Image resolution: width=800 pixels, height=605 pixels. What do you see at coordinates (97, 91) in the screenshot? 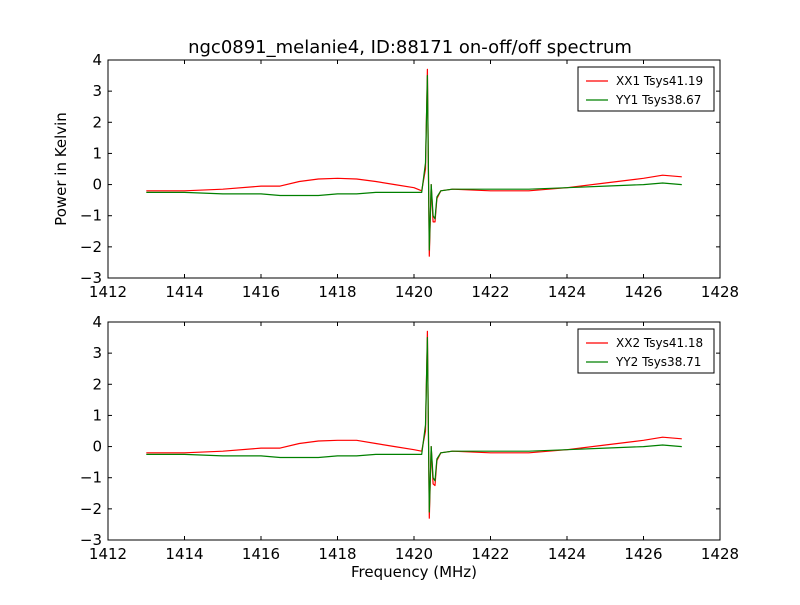
I see `plot-1-ytick-label: 3` at bounding box center [97, 91].